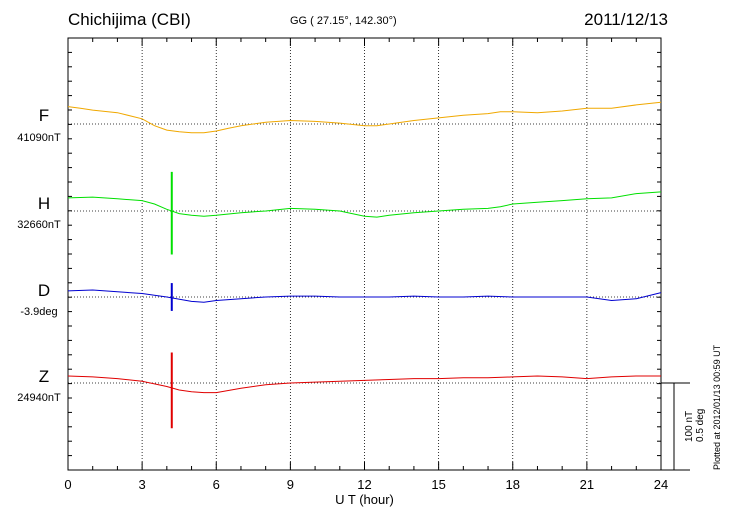 This screenshot has height=520, width=730. I want to click on scale-nt: 100 nT, so click(689, 426).